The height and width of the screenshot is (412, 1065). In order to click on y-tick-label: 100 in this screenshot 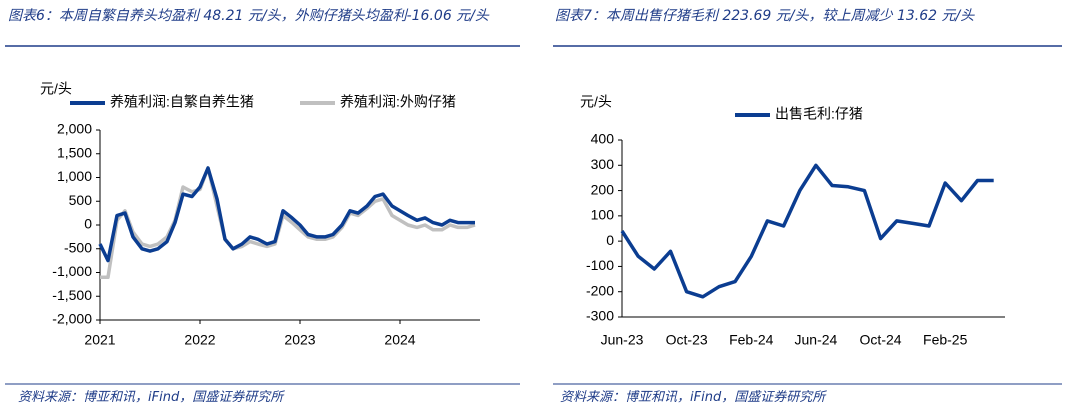, I will do `click(603, 215)`.